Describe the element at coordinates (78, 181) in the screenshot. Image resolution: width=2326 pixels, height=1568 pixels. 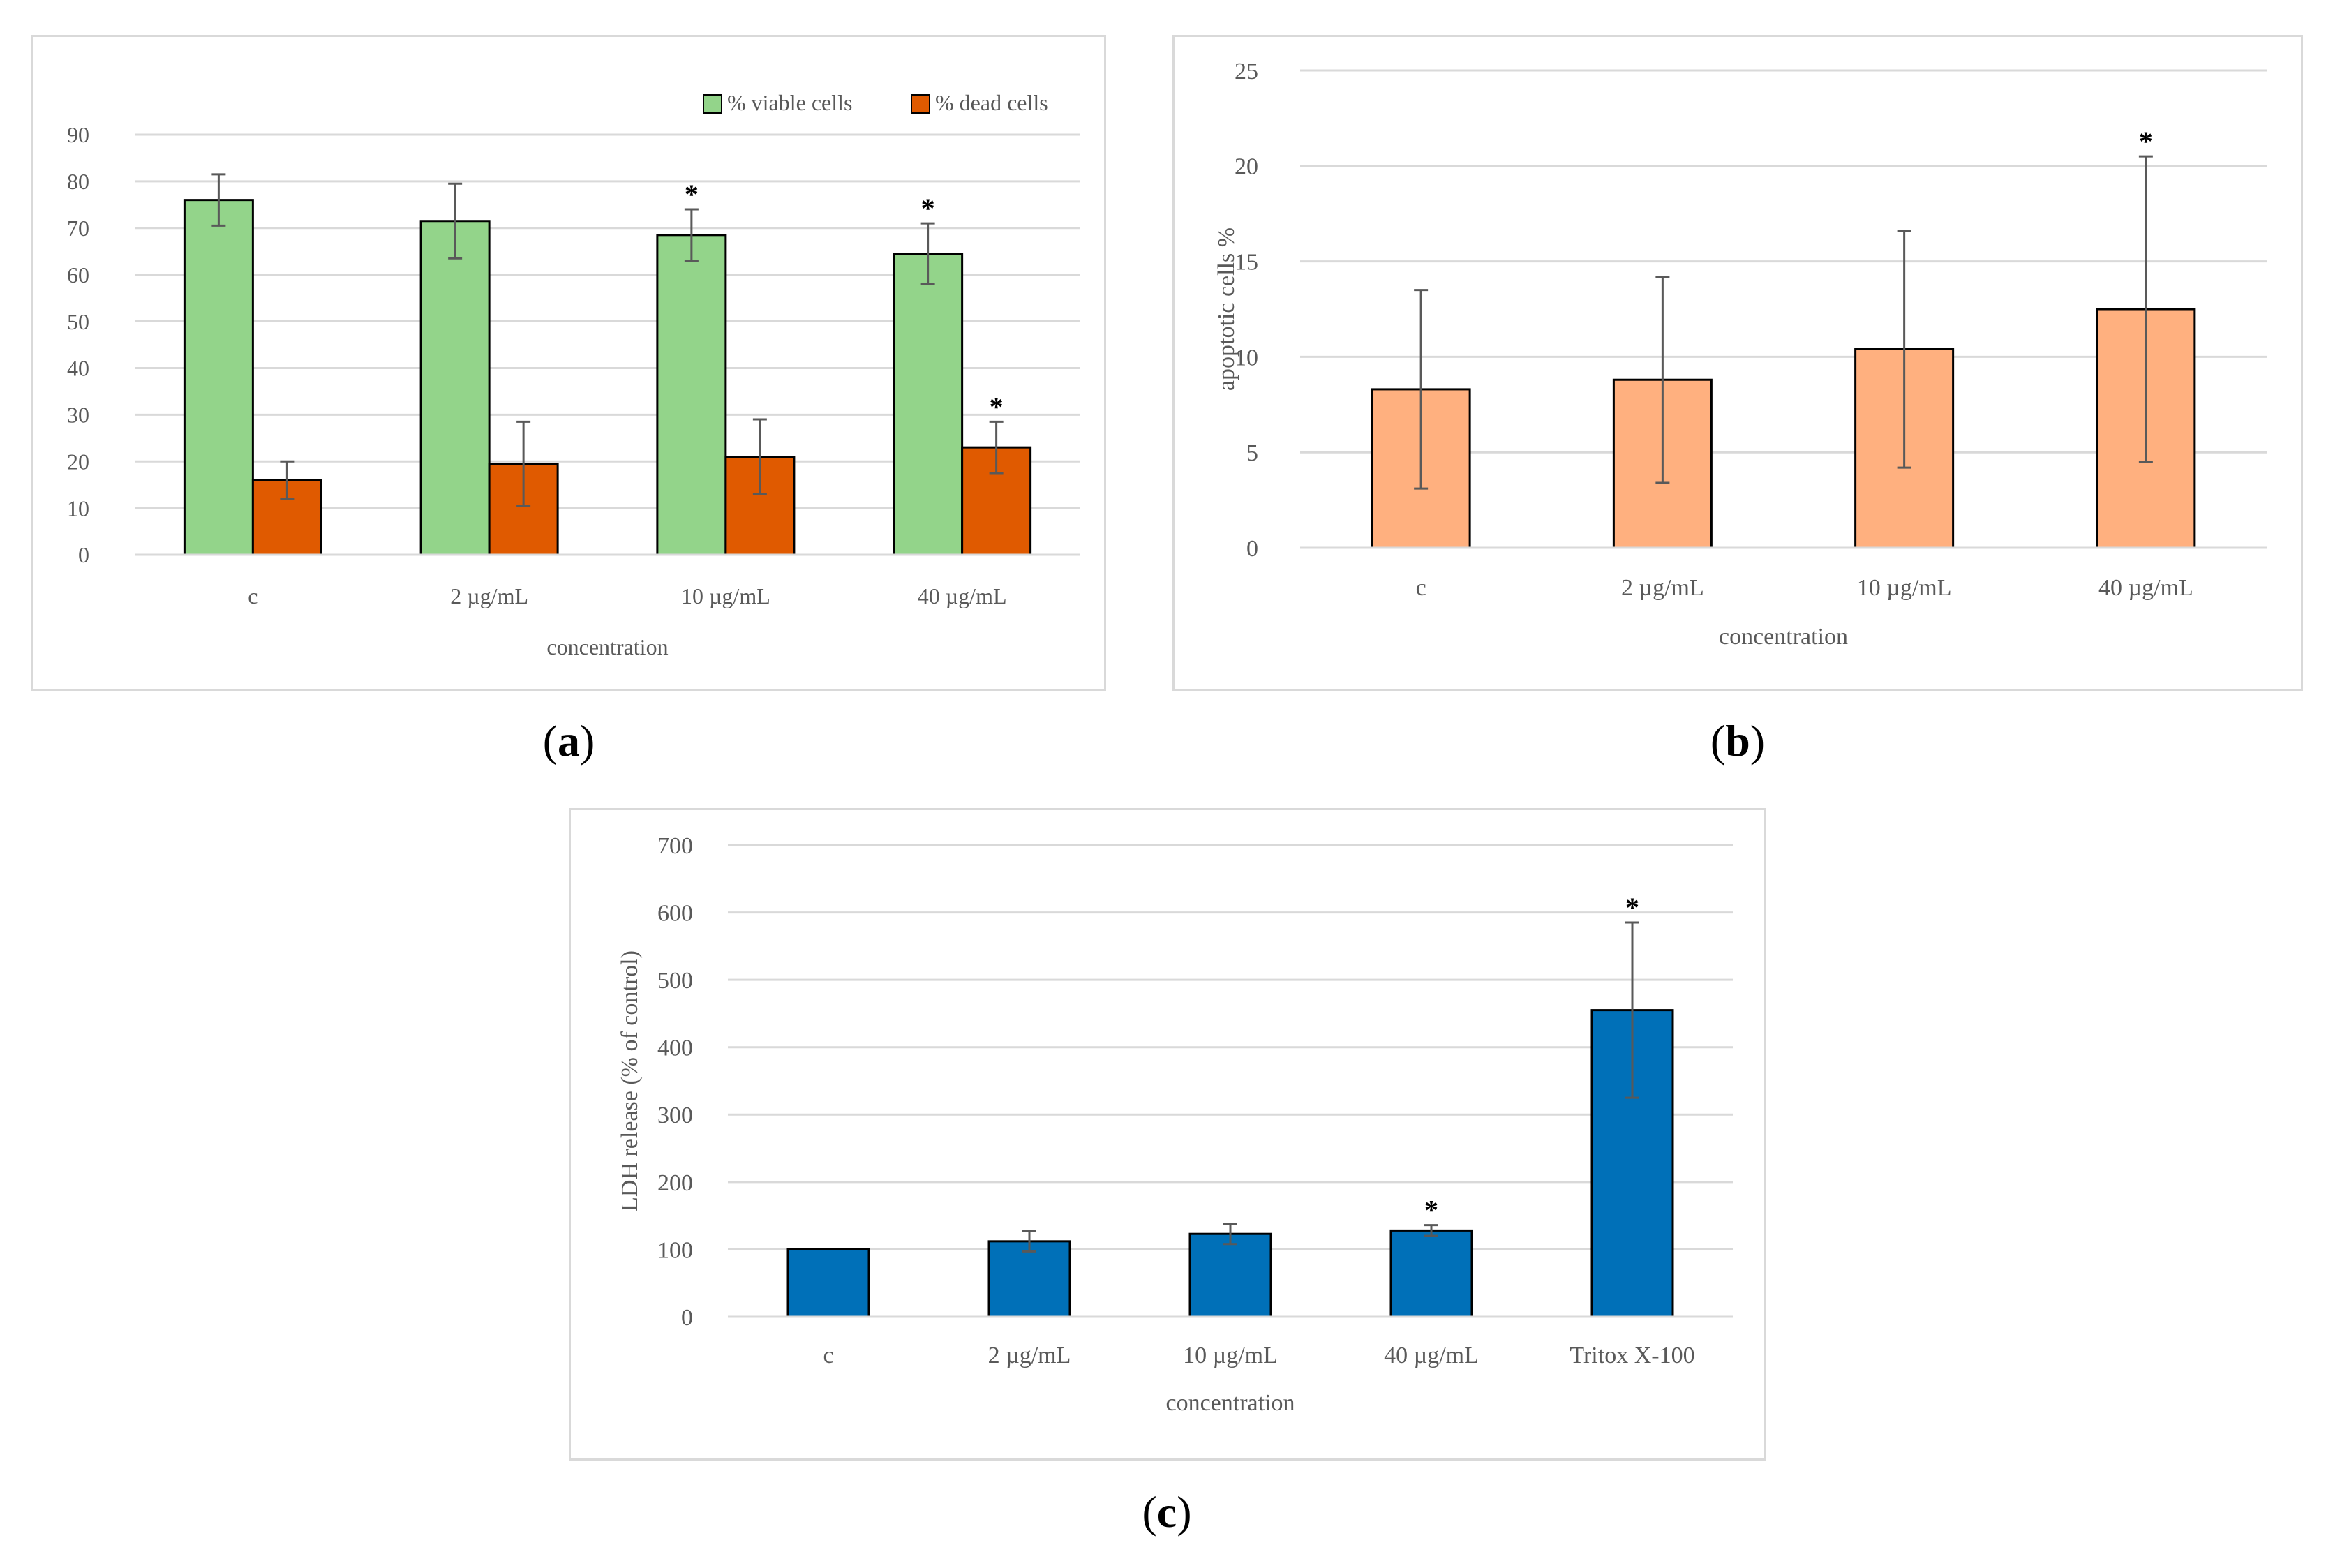
I see `y-tick-label: 80` at that location.